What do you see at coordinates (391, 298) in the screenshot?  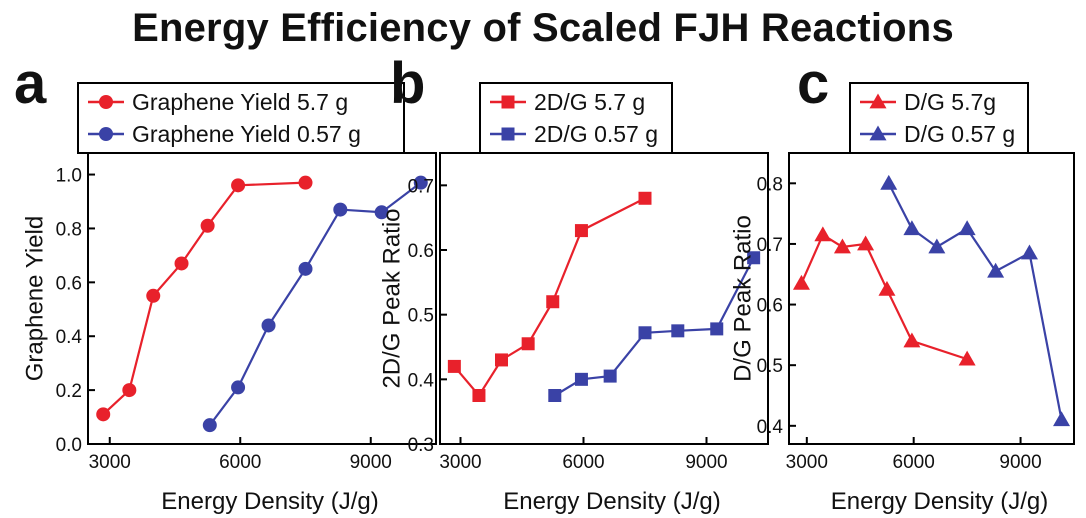 I see `y-axis-label: 2D/G Peak Ratio` at bounding box center [391, 298].